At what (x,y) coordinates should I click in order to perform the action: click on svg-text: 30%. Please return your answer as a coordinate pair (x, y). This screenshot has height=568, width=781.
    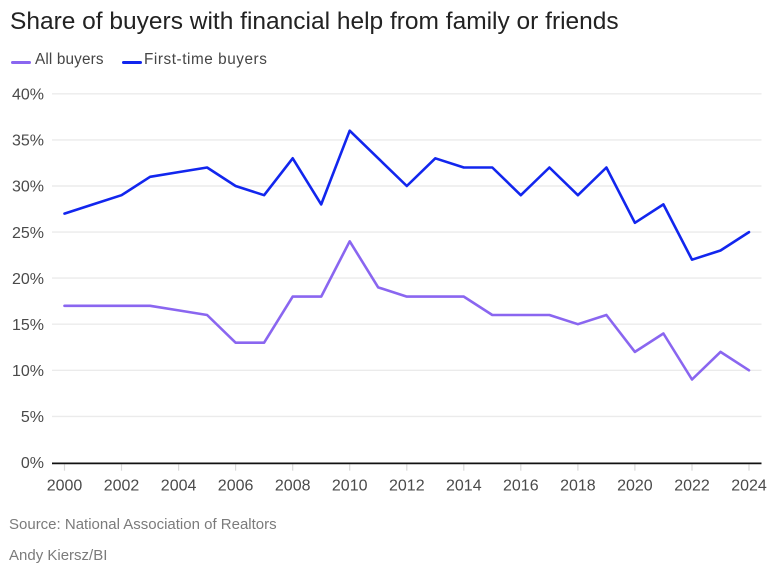
    Looking at the image, I should click on (28, 187).